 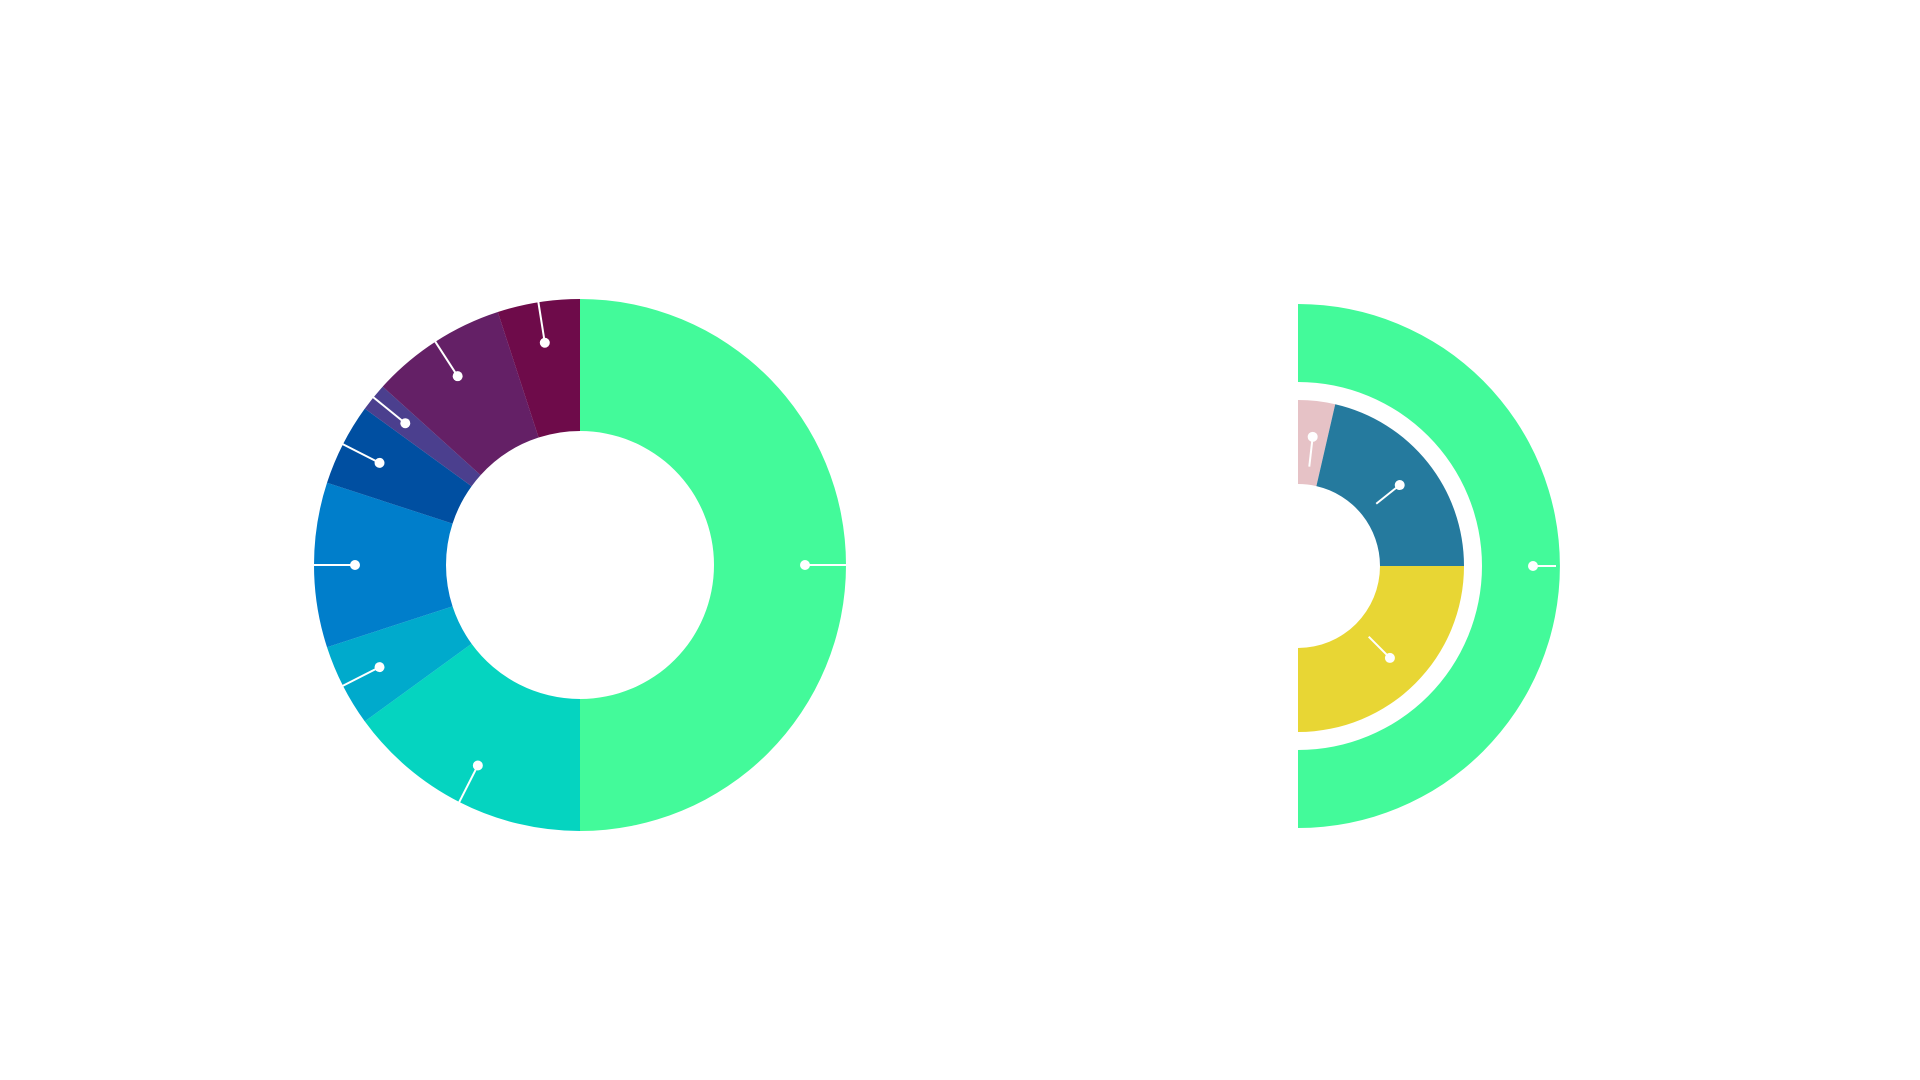 What do you see at coordinates (446, 358) in the screenshot?
I see `donut-slice-7-leader-line` at bounding box center [446, 358].